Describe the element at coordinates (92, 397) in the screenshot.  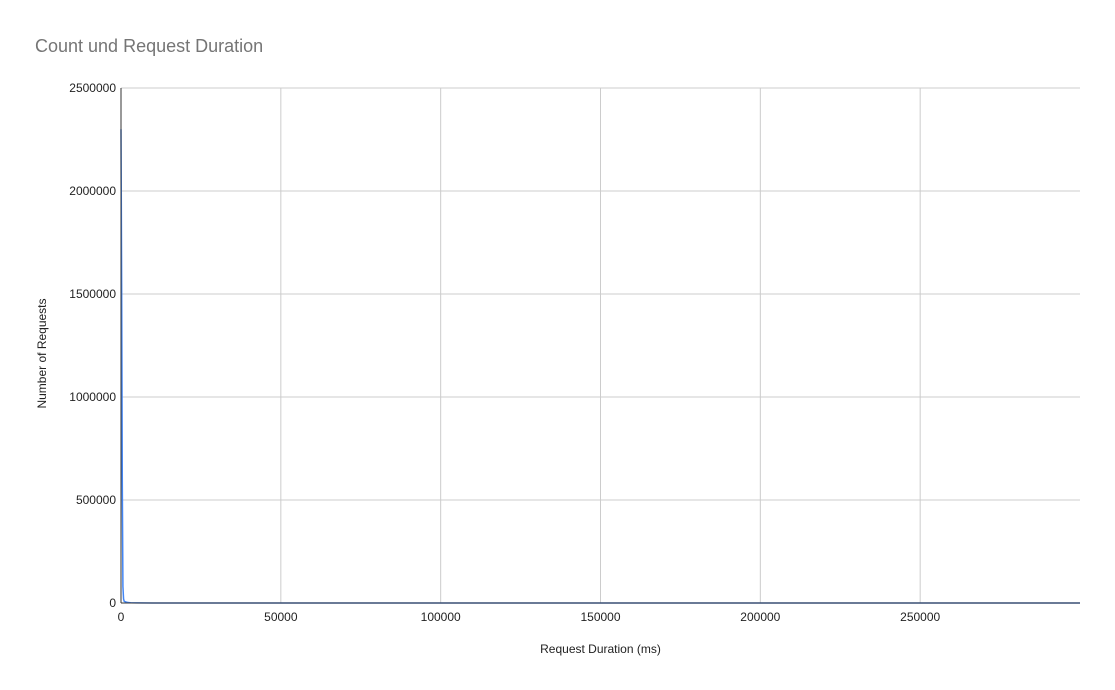
I see `y-tick-label: 1000000` at that location.